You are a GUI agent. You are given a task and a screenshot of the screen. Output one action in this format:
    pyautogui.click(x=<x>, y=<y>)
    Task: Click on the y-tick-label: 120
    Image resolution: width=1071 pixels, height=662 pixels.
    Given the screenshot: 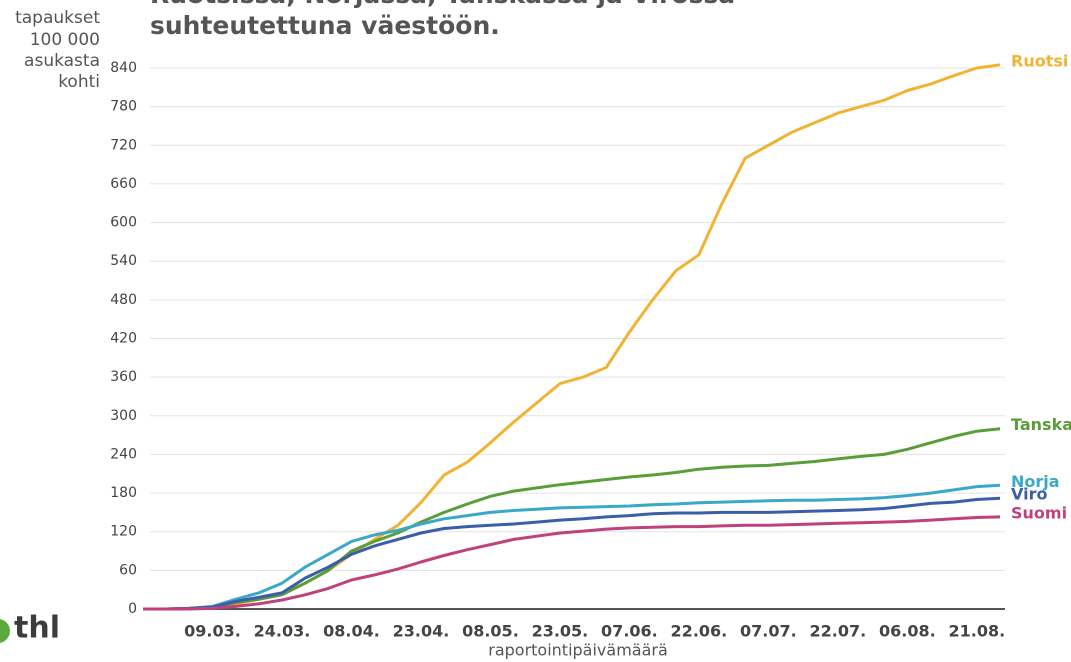 What is the action you would take?
    pyautogui.click(x=123, y=532)
    